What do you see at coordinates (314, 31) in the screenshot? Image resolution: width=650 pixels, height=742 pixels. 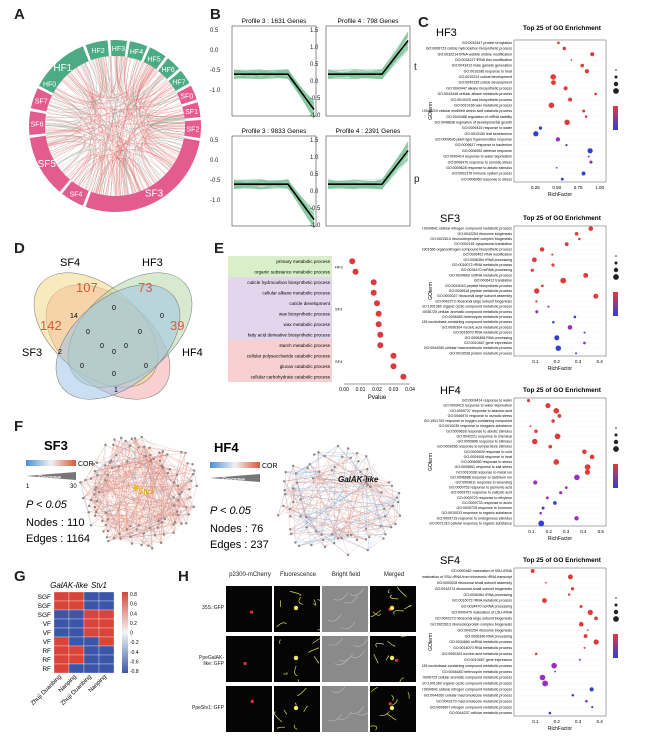 I see `profile-tick: 1.5` at bounding box center [314, 31].